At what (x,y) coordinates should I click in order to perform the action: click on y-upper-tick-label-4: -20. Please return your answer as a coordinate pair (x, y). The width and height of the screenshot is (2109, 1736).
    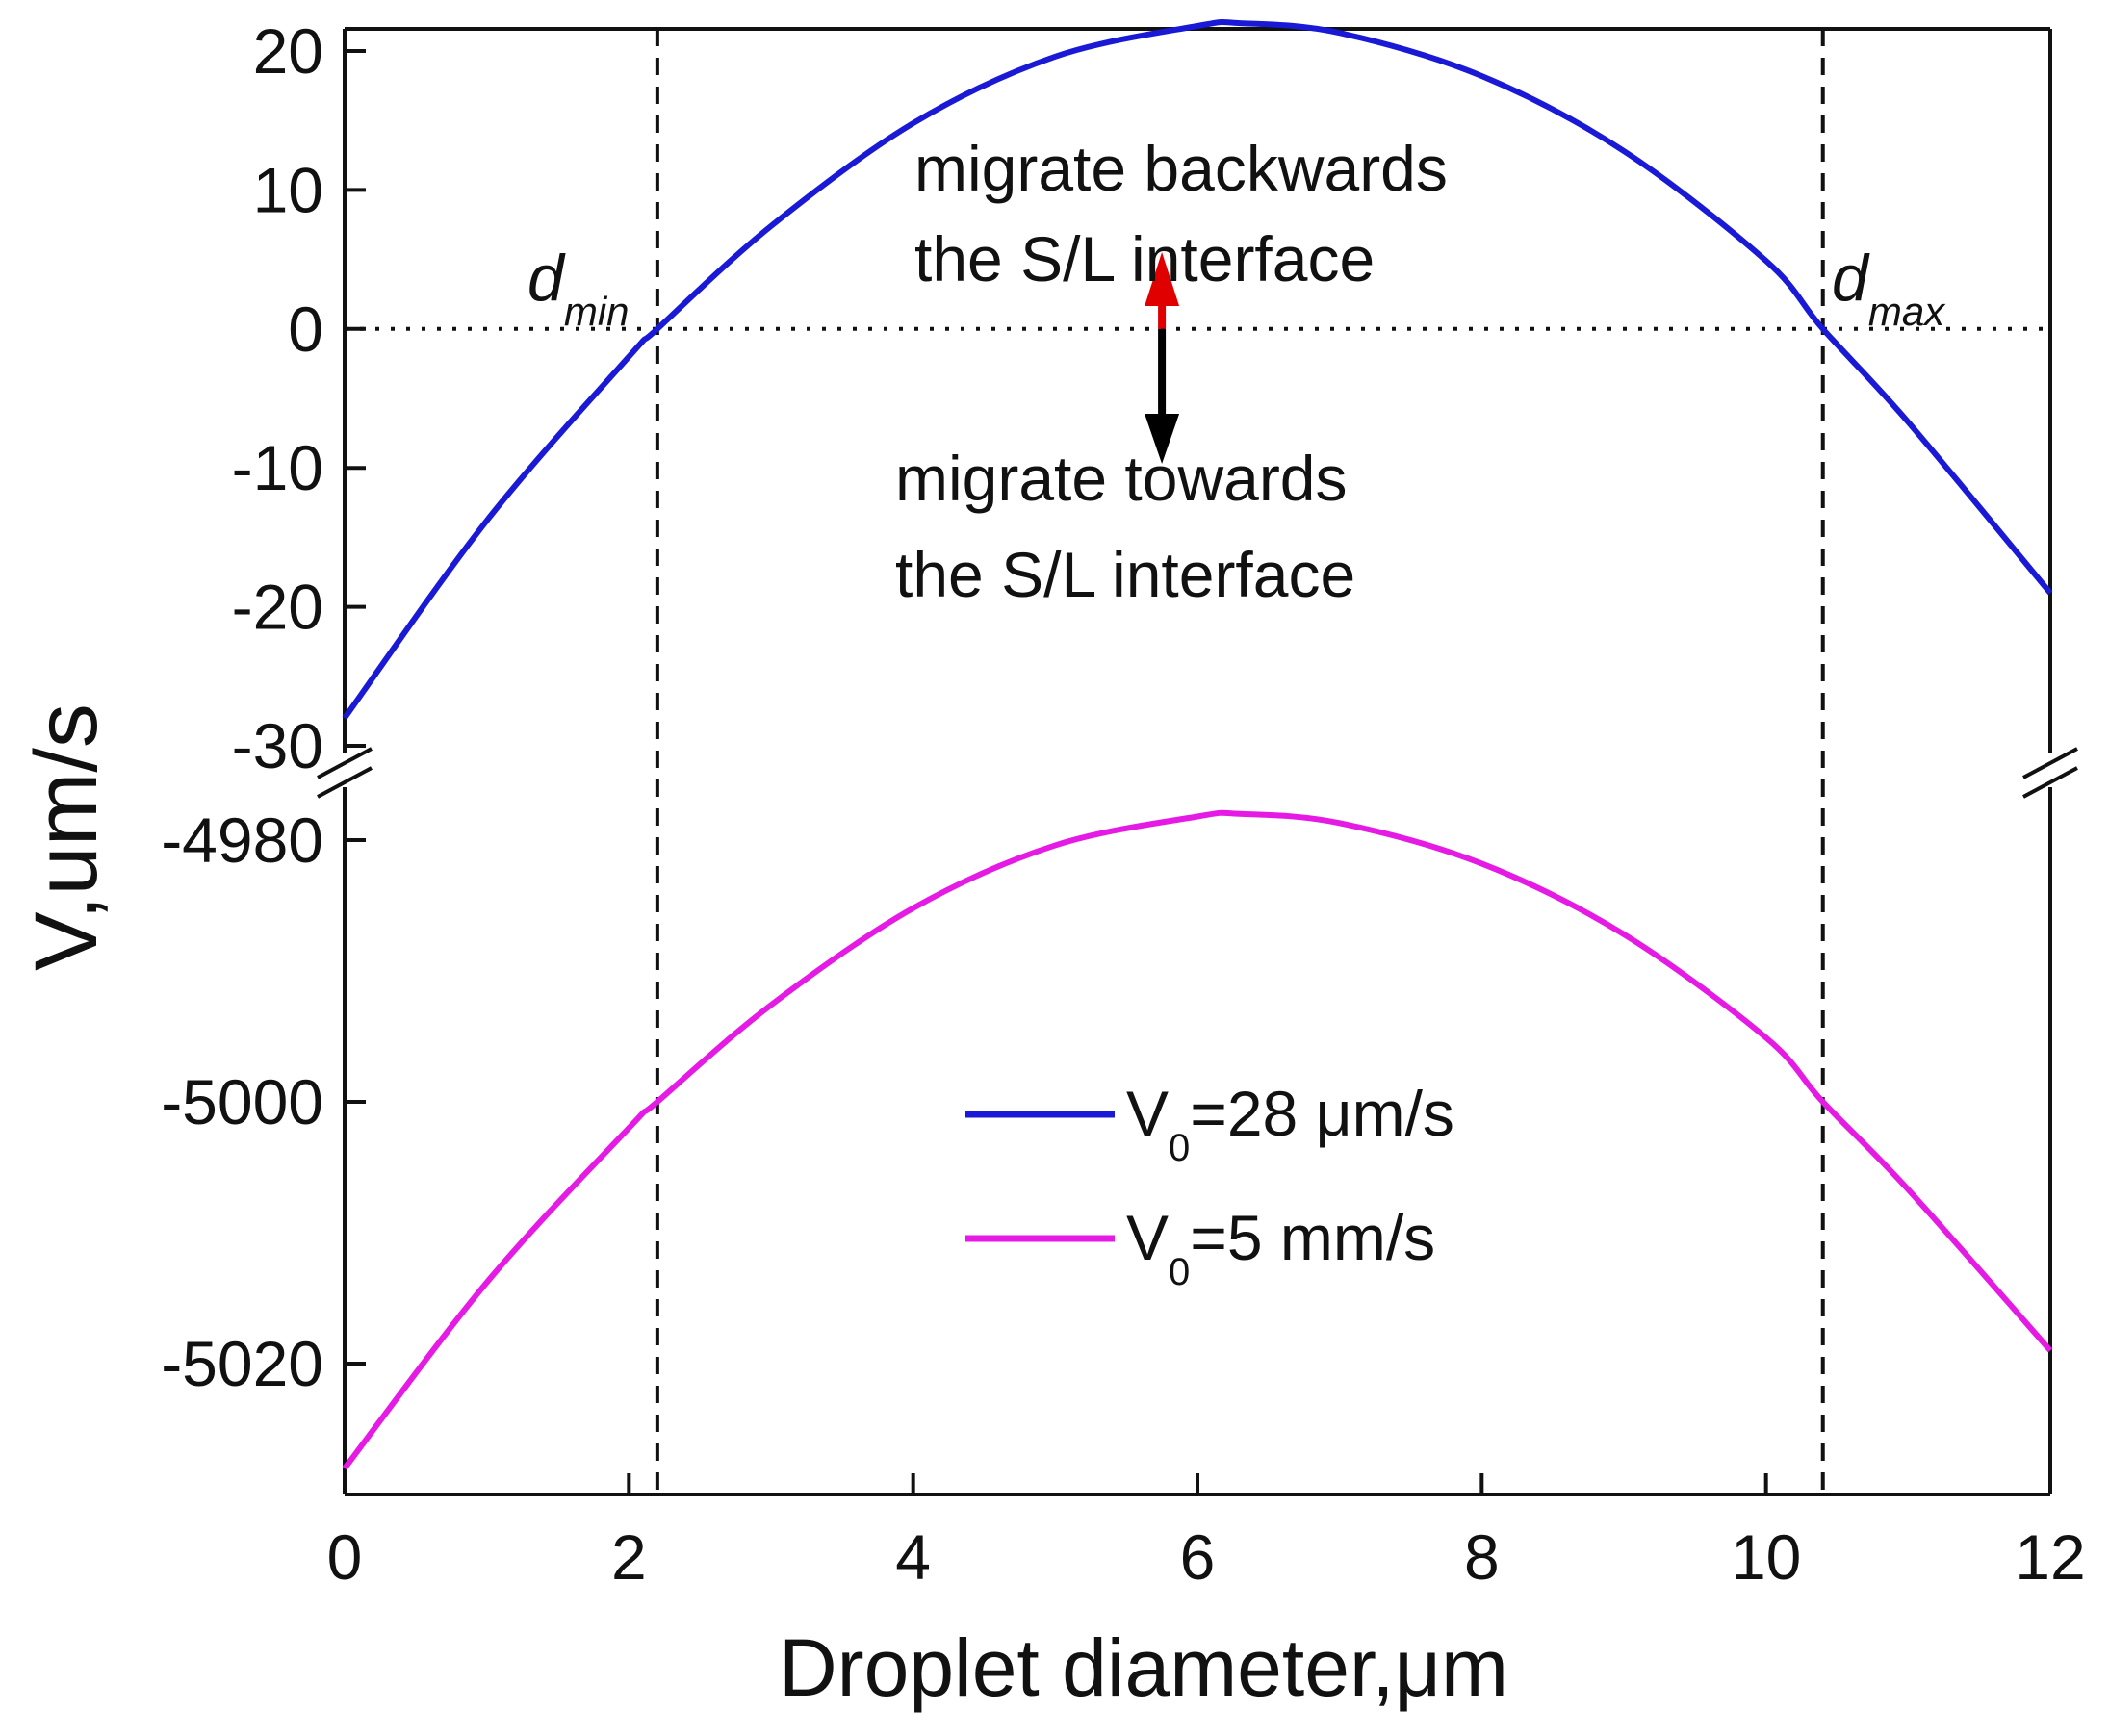
    Looking at the image, I should click on (277, 607).